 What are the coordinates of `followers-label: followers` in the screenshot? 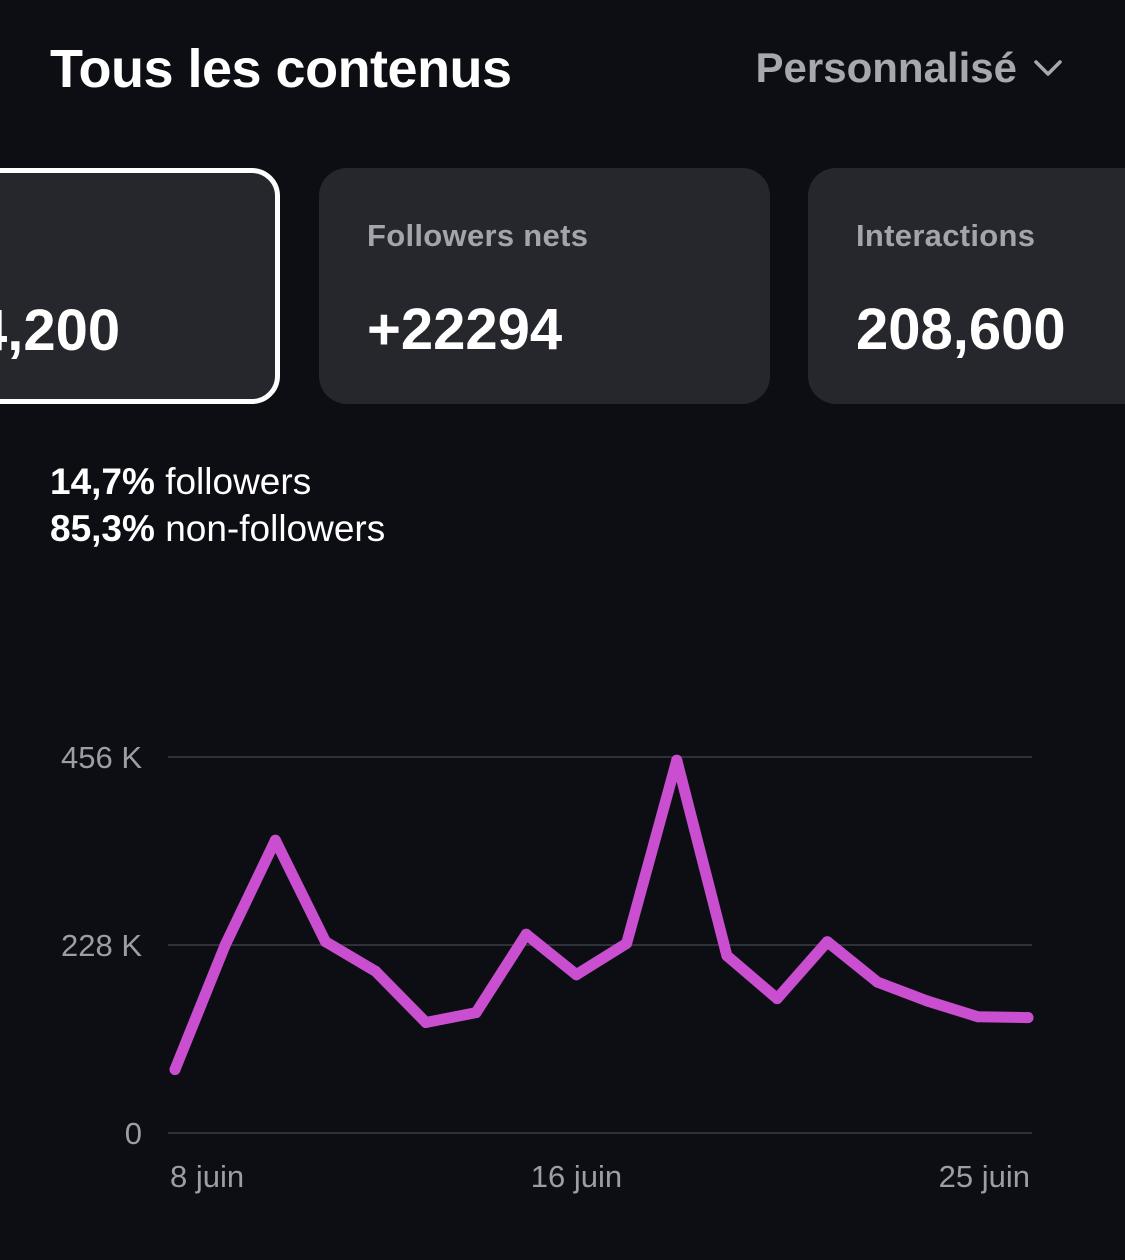 It's located at (238, 481).